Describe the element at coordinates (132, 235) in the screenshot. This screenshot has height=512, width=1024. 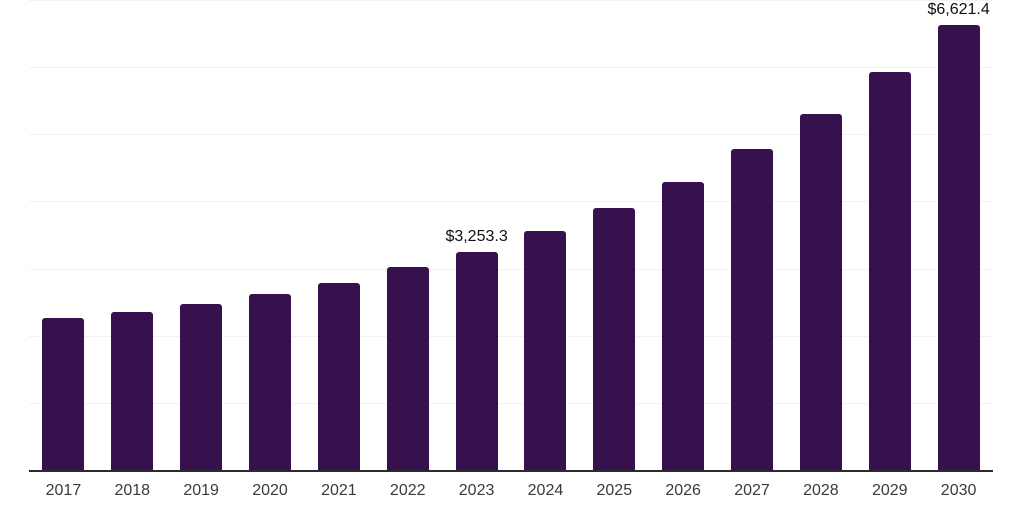
I see `bar-slot-2018` at that location.